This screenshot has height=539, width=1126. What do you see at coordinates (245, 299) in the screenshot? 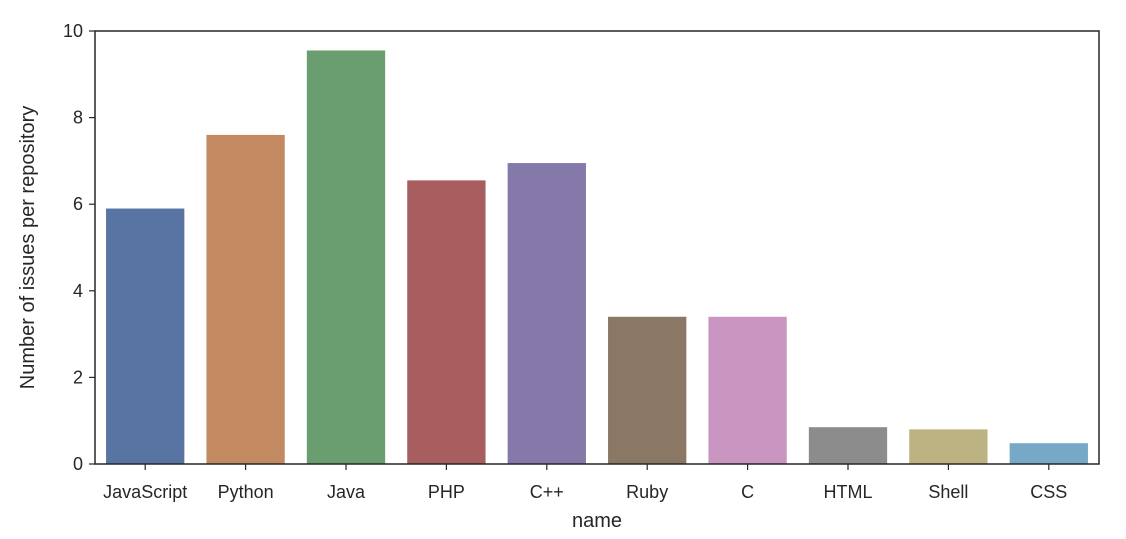
I see `bar-python` at bounding box center [245, 299].